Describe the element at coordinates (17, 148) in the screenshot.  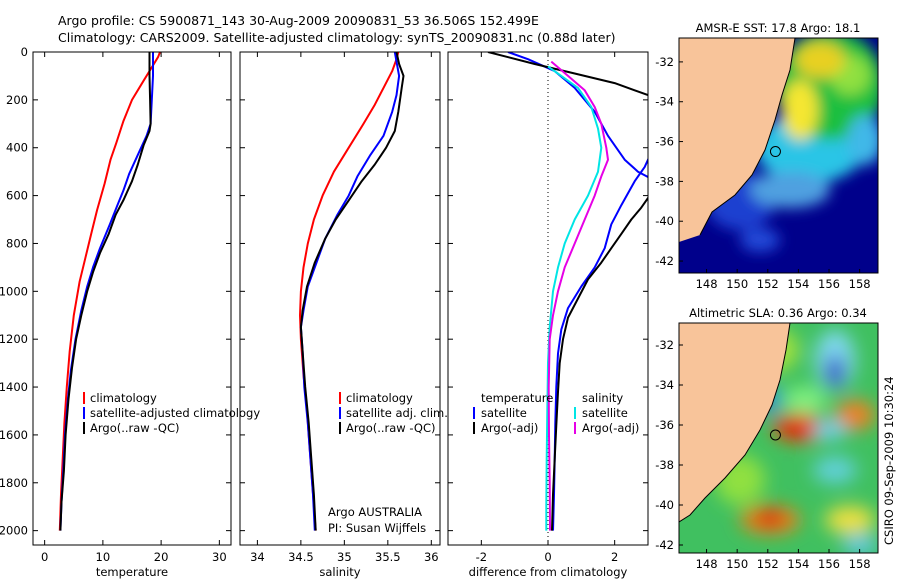
I see `y-tick-label: 400` at that location.